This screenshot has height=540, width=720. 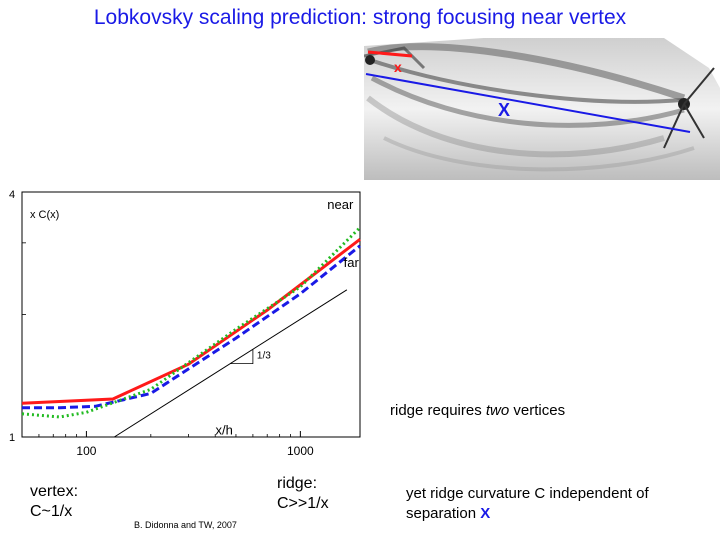 What do you see at coordinates (528, 103) in the screenshot?
I see `large-separation-line` at bounding box center [528, 103].